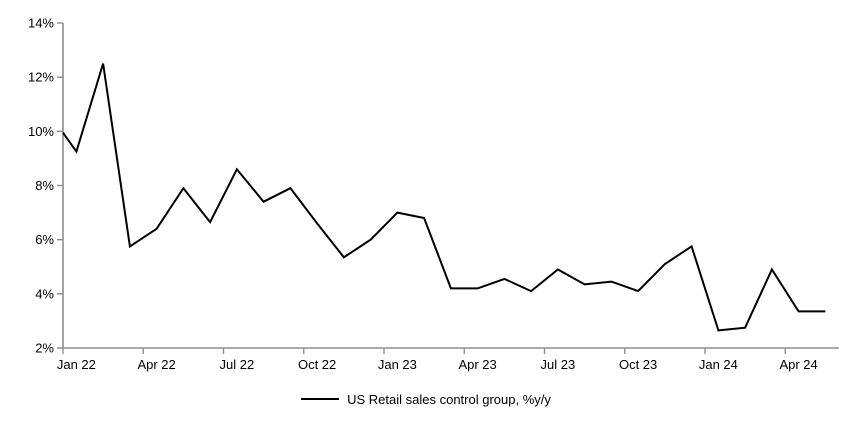  I want to click on y-tick-label: 6%, so click(44, 239).